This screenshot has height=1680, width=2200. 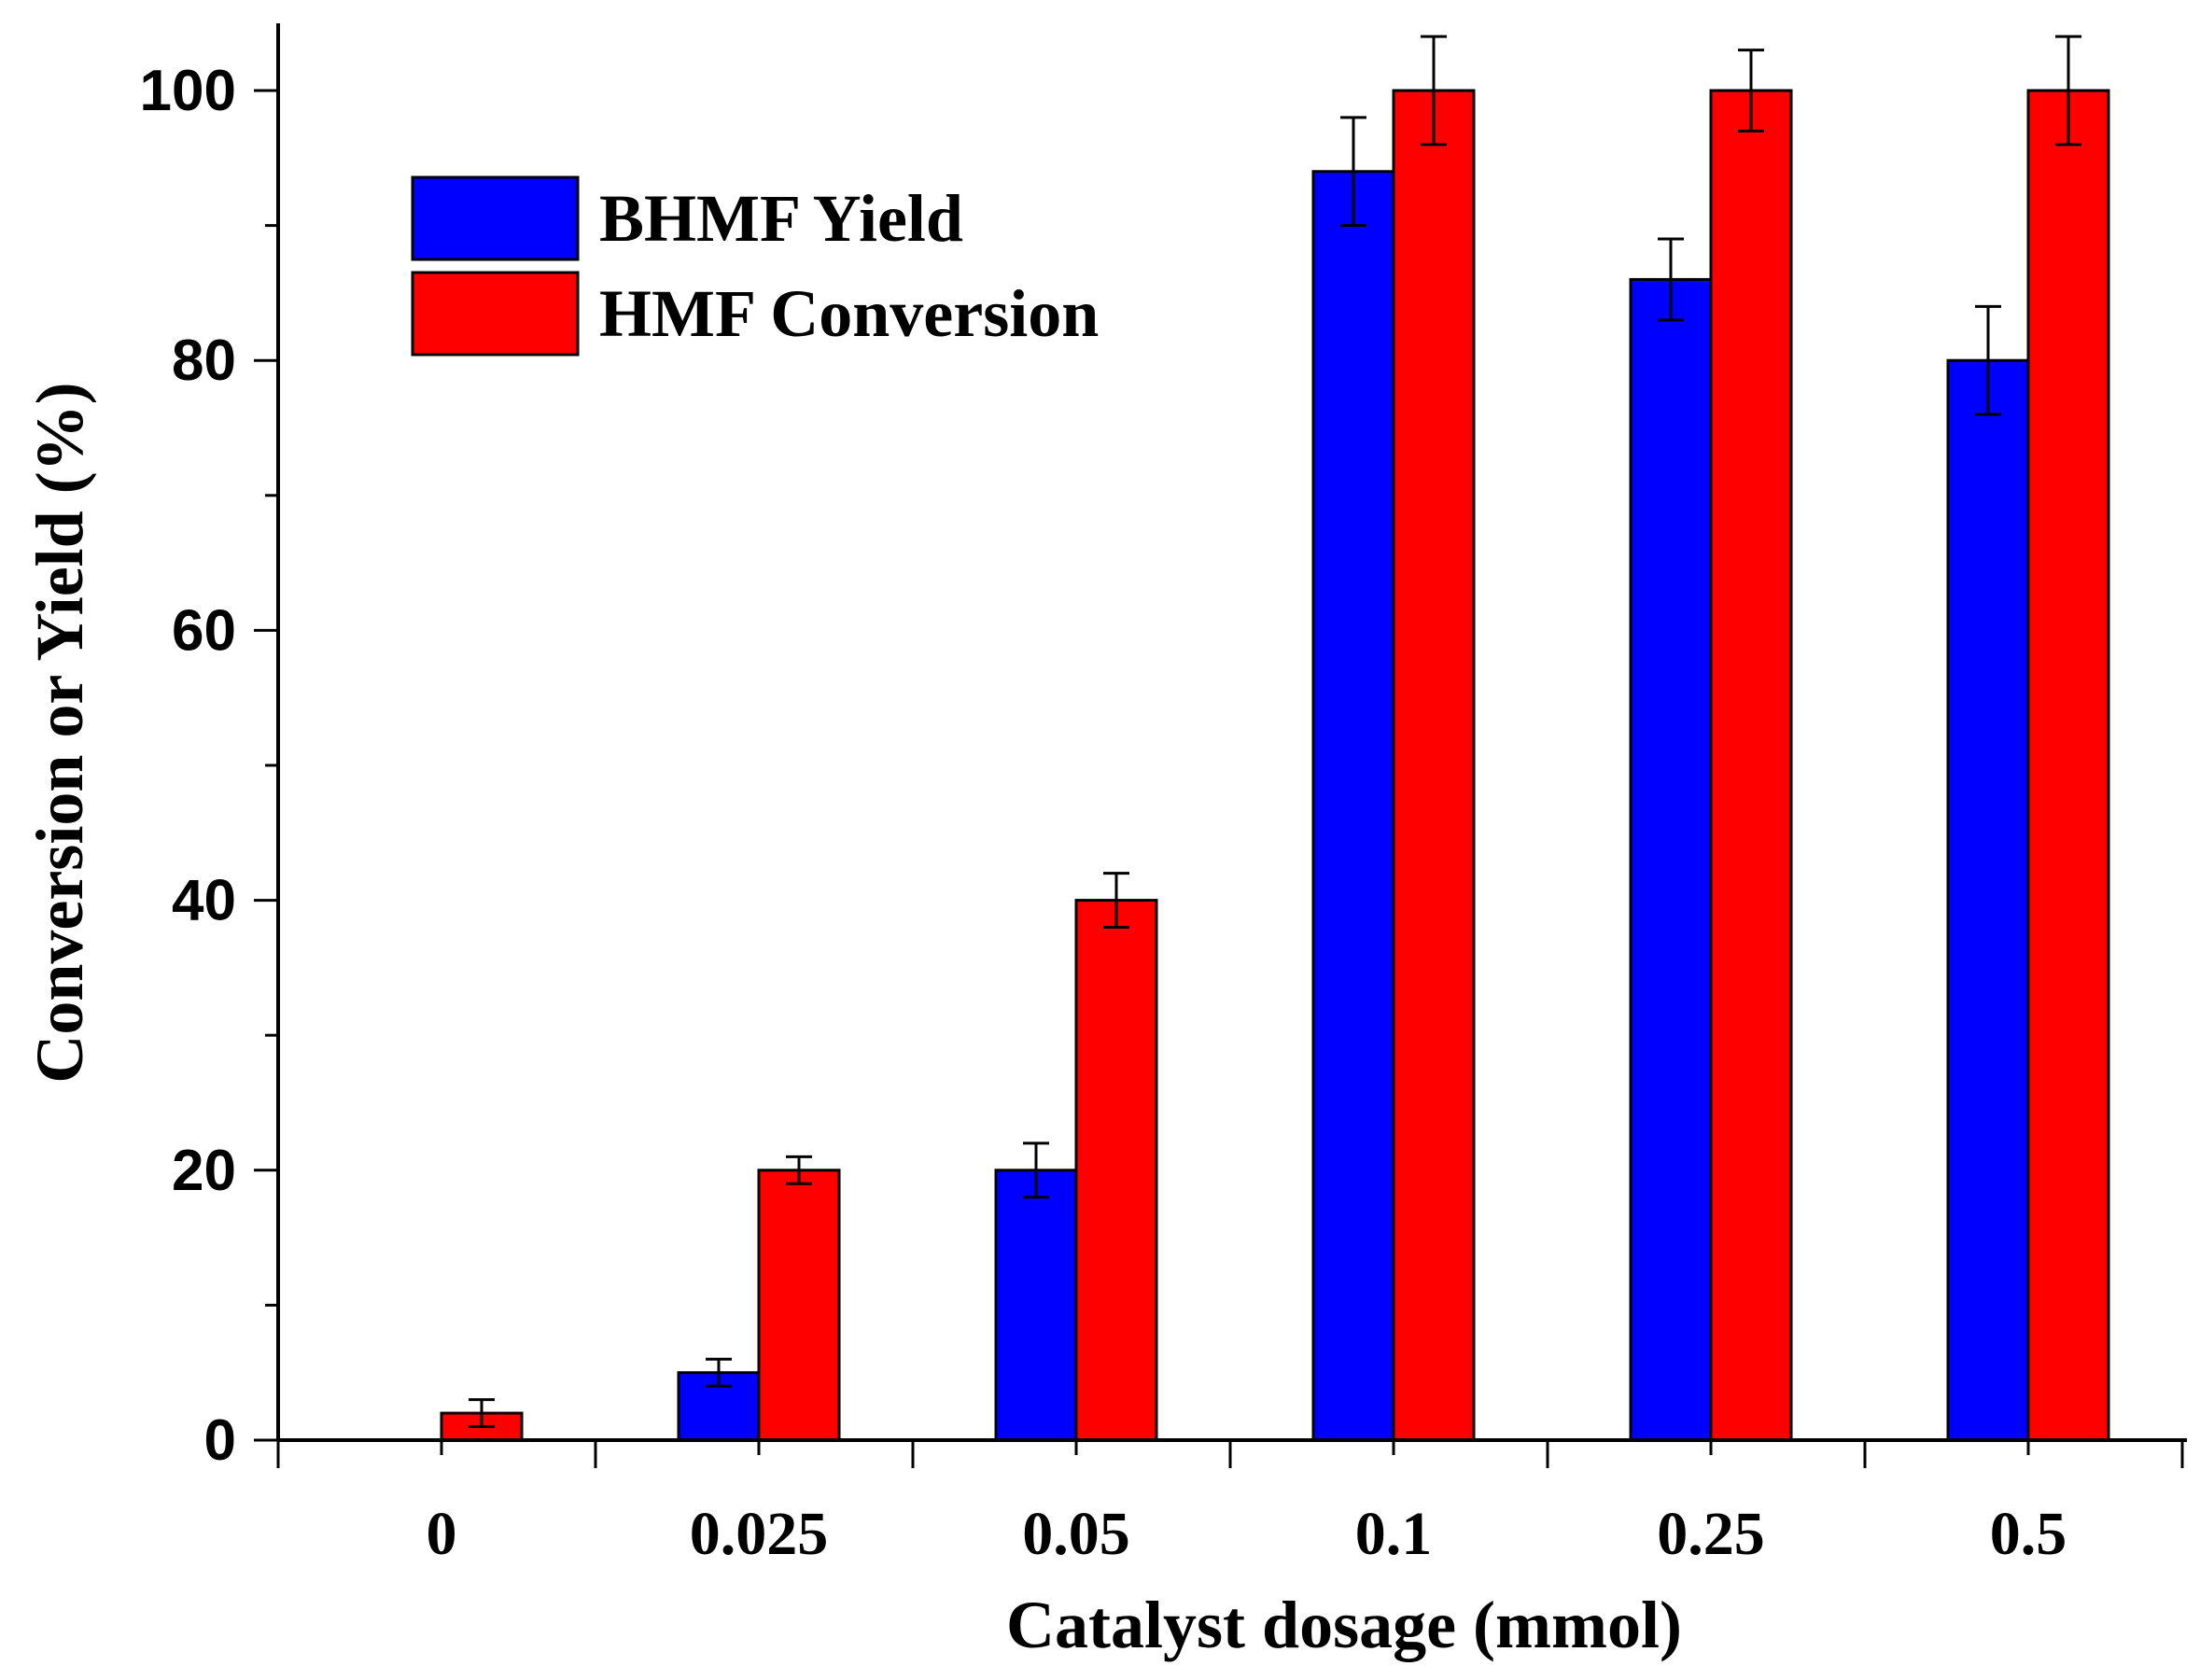 I want to click on legend-label-hmf-conversion: HMF Conversion, so click(x=849, y=313).